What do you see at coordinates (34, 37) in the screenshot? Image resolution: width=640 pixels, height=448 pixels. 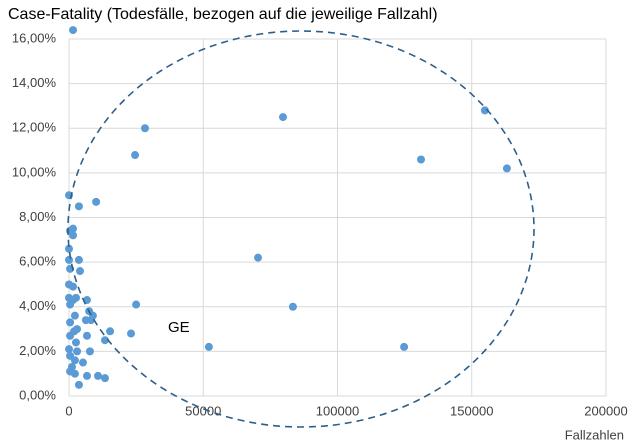 I see `y-tick-label: 16,00%` at bounding box center [34, 37].